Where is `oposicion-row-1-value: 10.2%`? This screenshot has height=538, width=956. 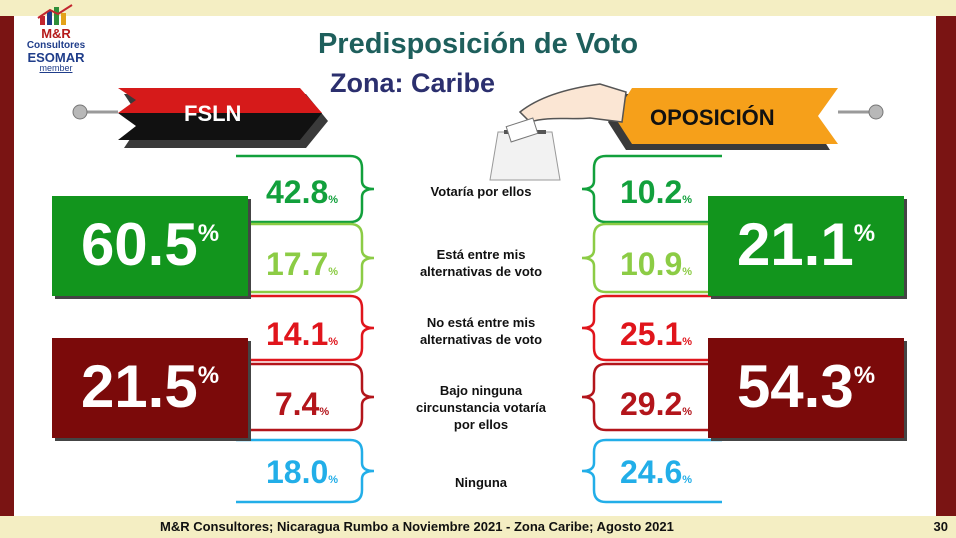 oposicion-row-1-value: 10.2% is located at coordinates (656, 192).